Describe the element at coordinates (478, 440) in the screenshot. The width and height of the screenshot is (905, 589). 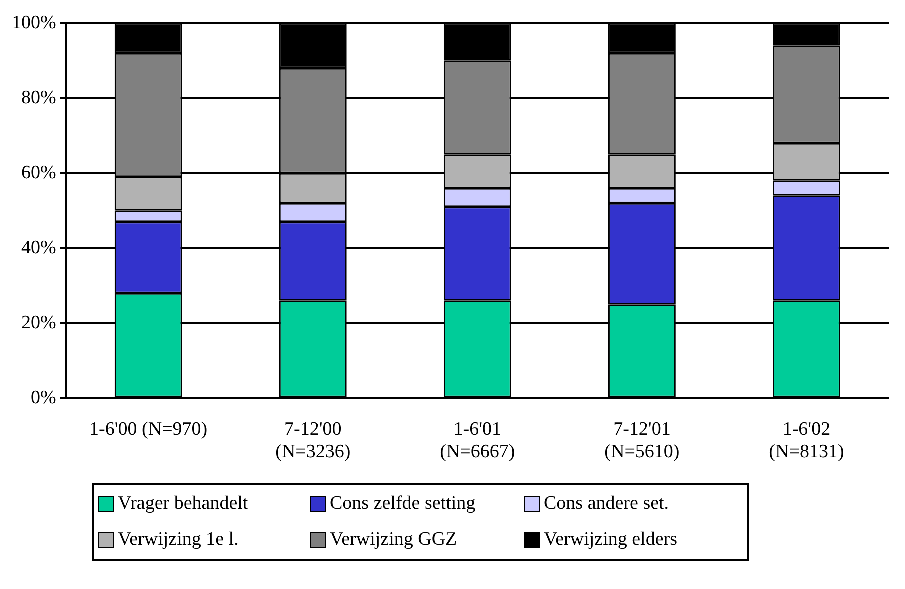
I see `x-tick-label: 1-6'01 (N=6667)` at that location.